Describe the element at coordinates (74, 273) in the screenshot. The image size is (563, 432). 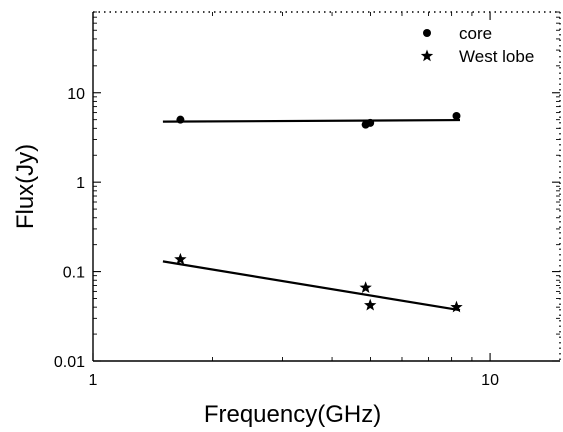
I see `y-tick-label: 0.1` at that location.